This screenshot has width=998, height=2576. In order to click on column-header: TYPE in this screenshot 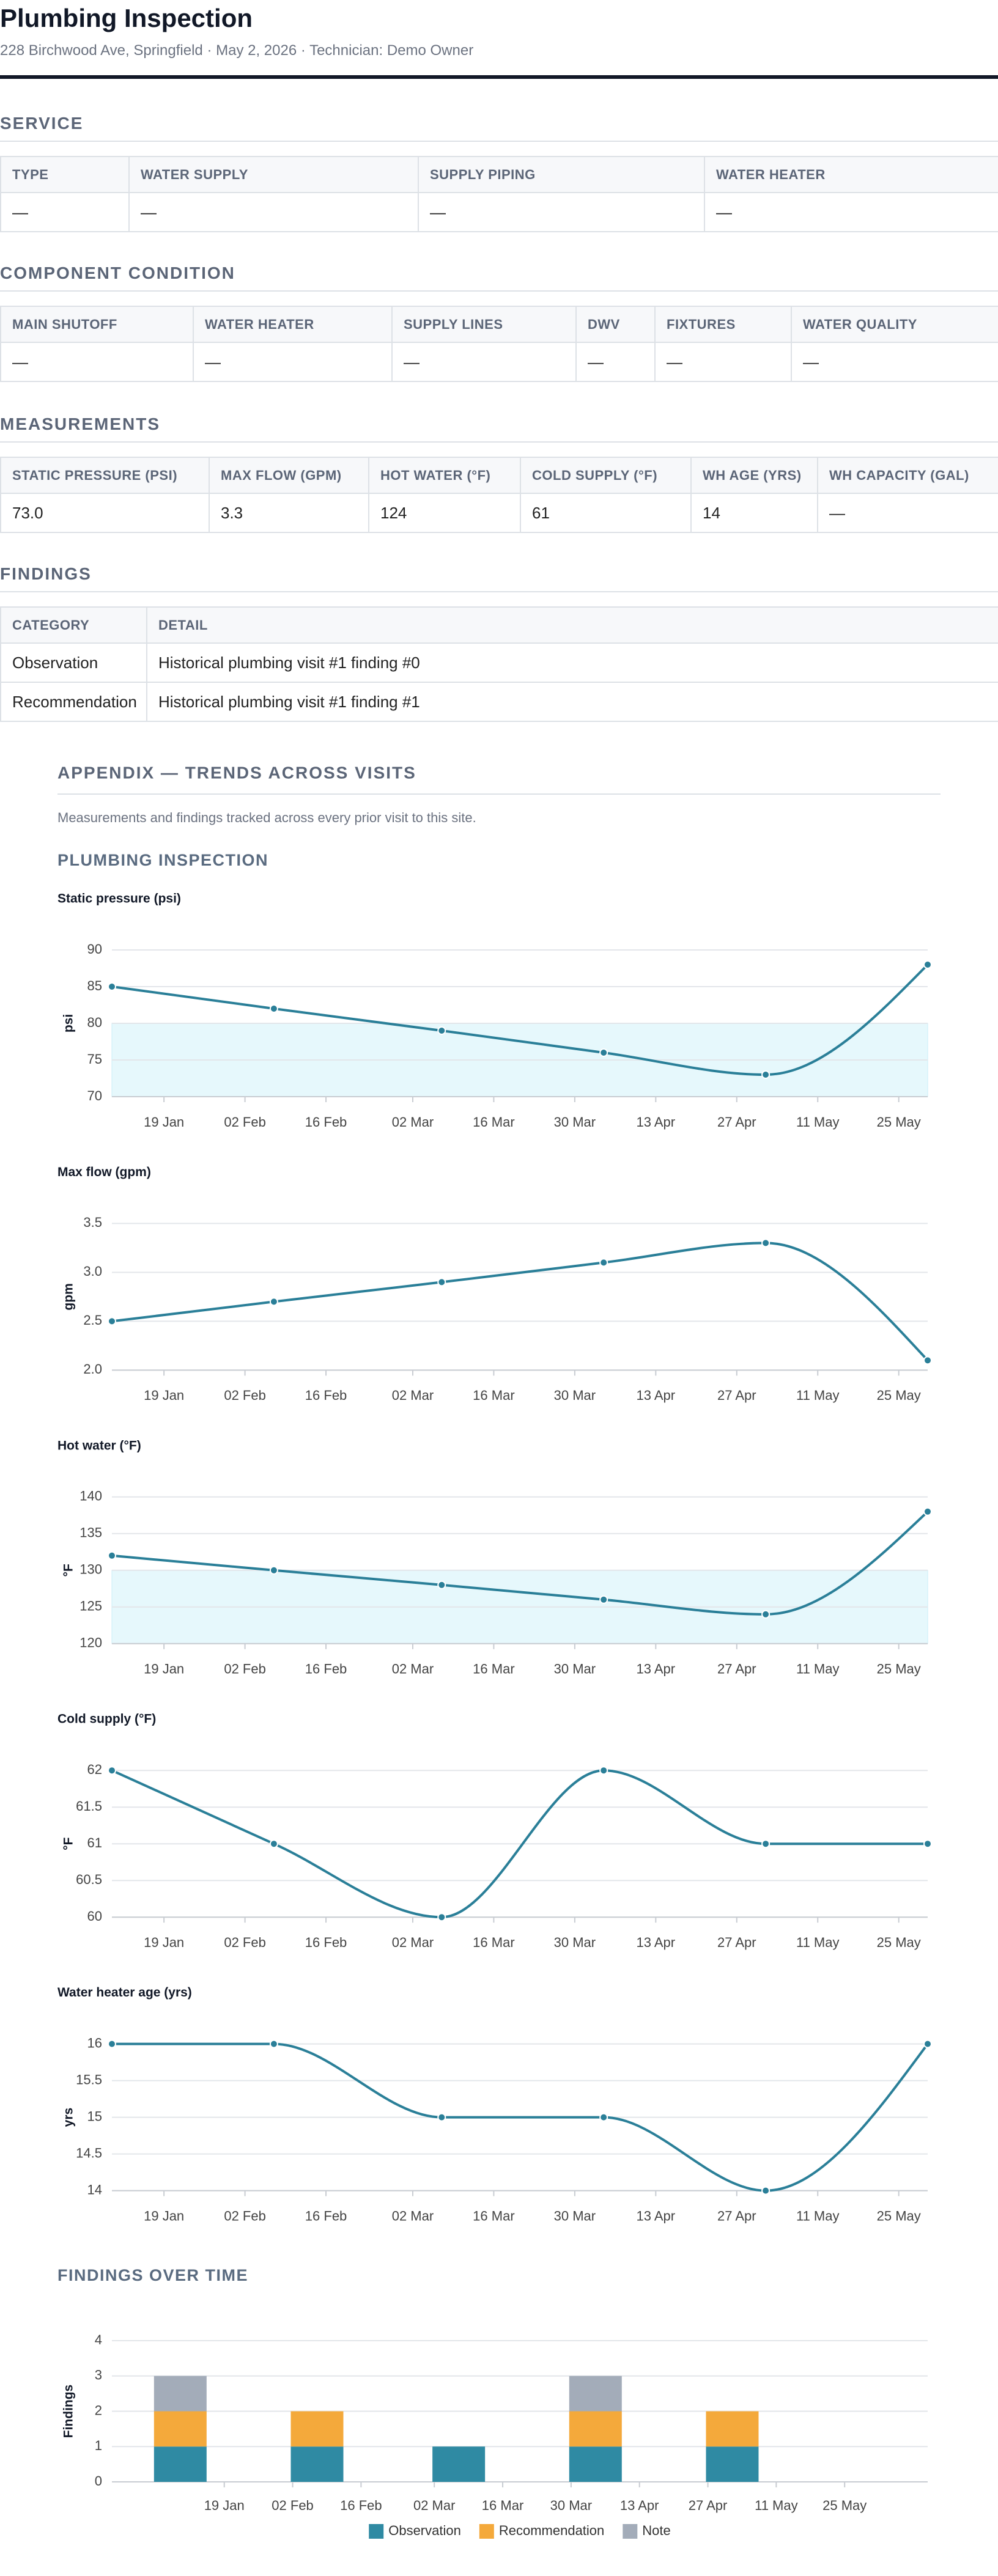, I will do `click(65, 175)`.